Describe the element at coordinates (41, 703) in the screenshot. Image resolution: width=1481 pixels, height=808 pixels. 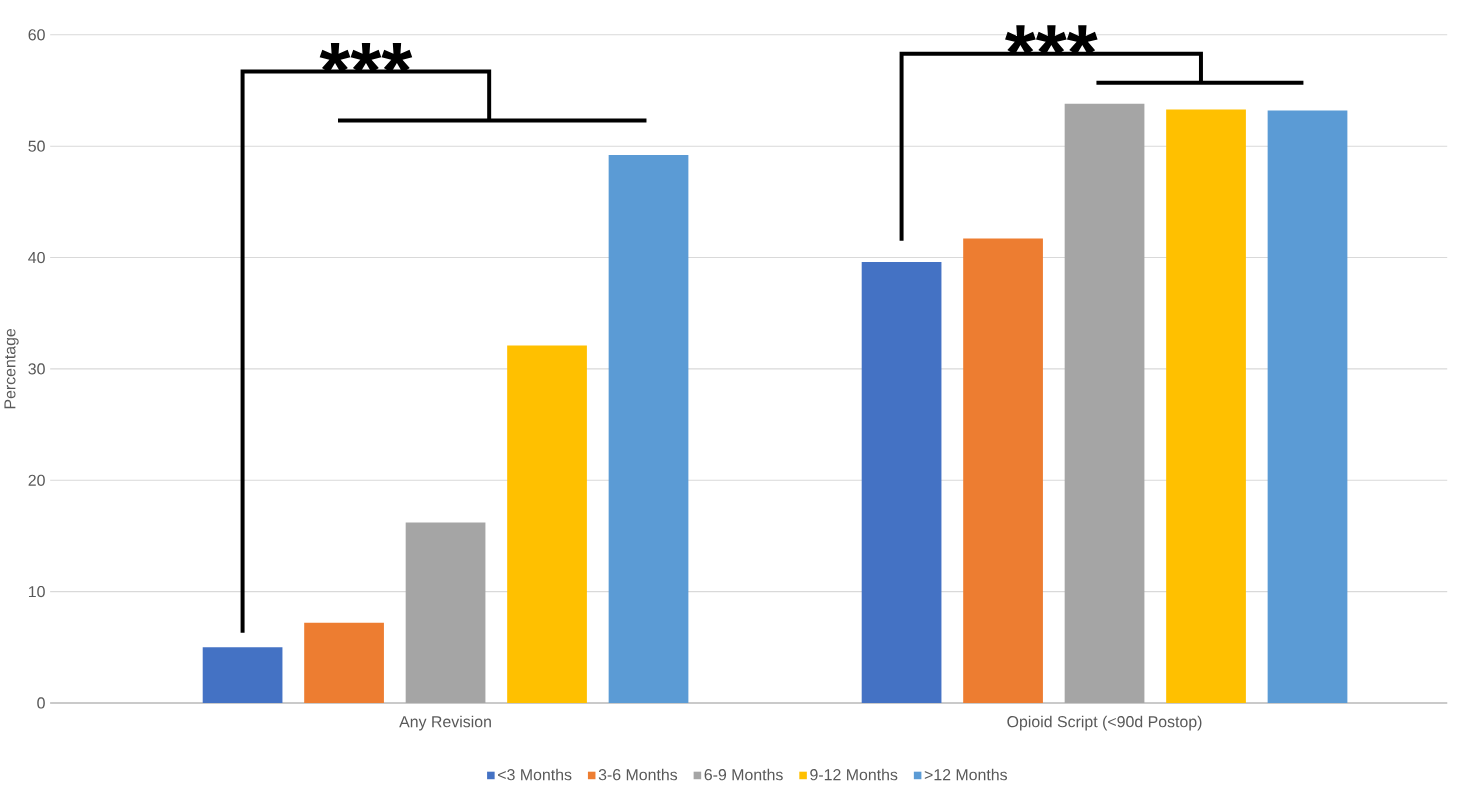
I see `y-tick-label: 0` at that location.